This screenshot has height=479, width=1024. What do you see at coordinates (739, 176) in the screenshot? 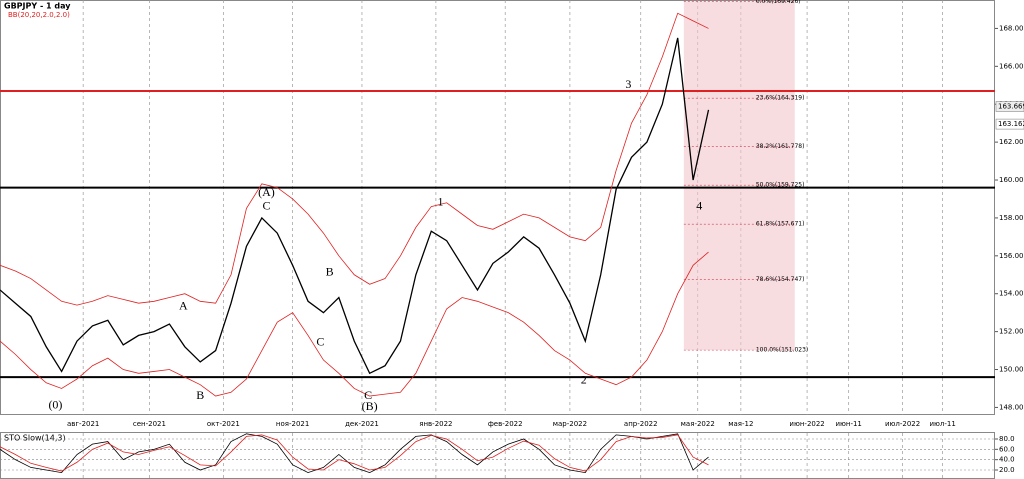
I see `fib-zone` at bounding box center [739, 176].